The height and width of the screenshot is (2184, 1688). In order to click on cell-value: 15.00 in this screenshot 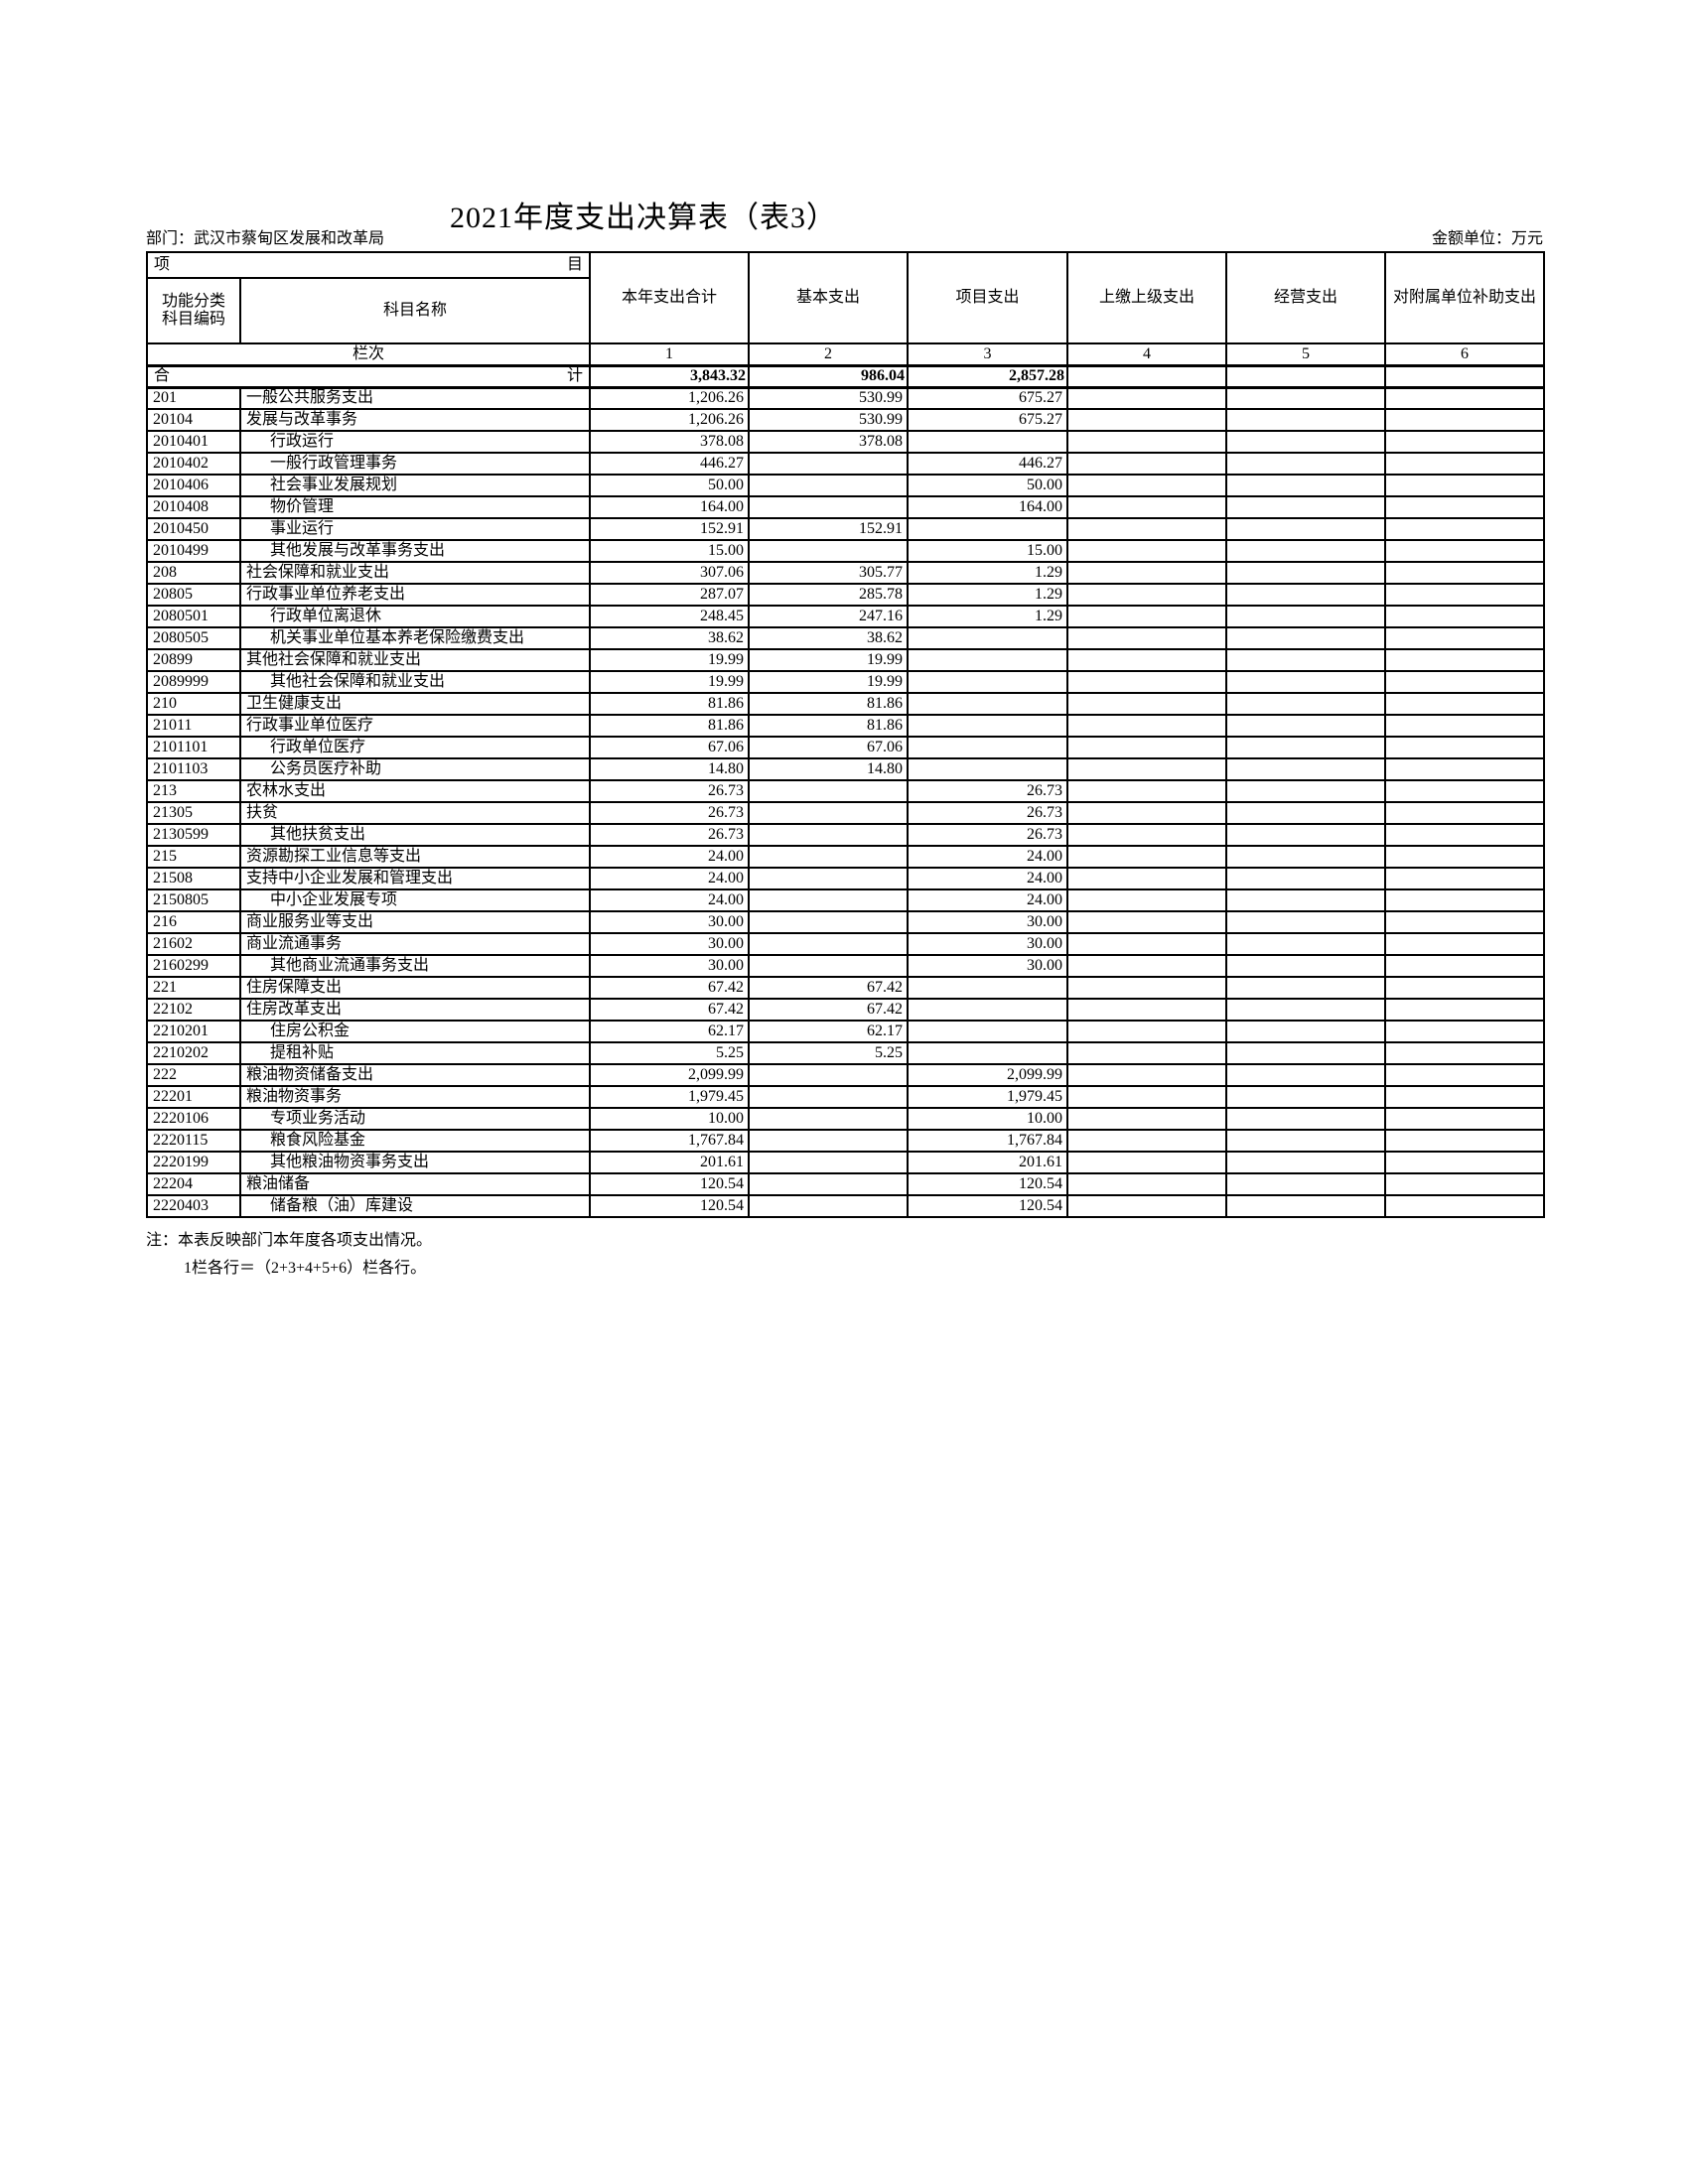, I will do `click(987, 551)`.